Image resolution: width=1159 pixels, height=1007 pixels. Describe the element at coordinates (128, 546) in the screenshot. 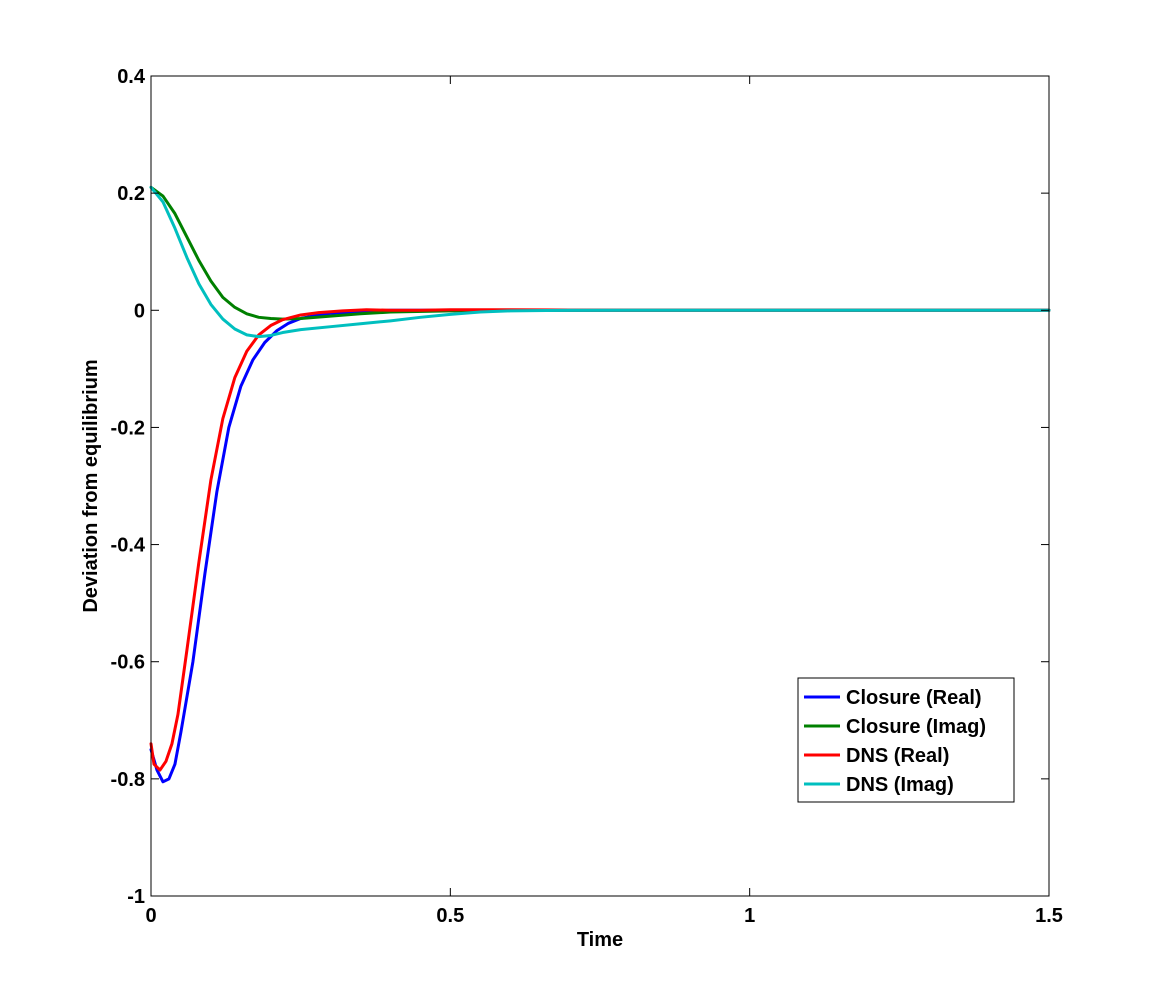

I see `y-tick-label: -0.4` at that location.